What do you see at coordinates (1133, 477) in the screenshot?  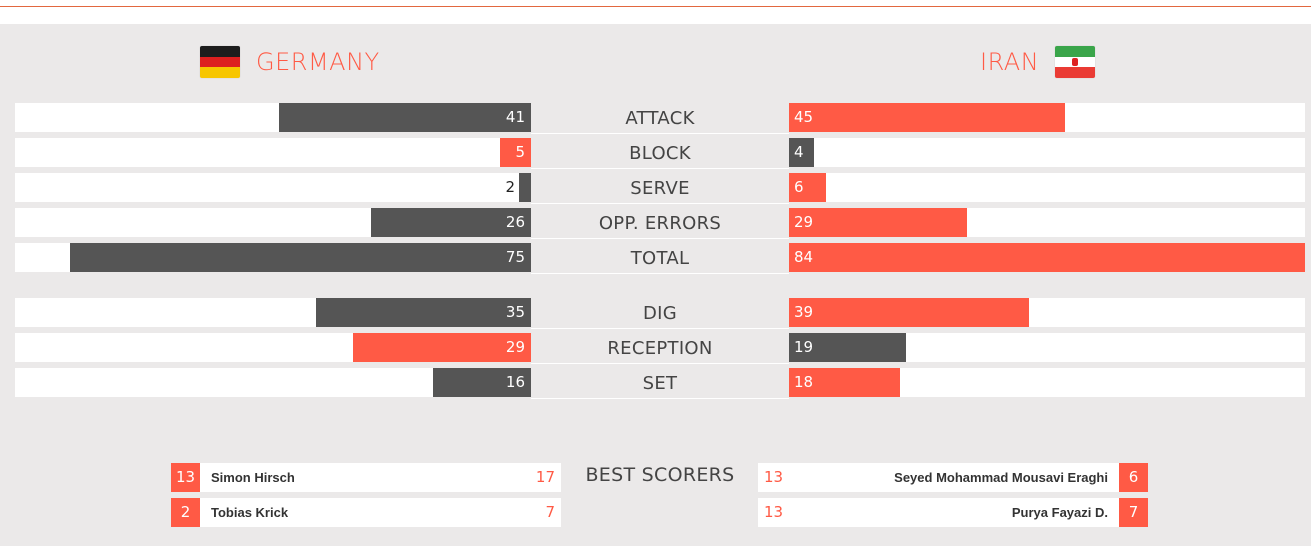 I see `scorer-number: 6` at bounding box center [1133, 477].